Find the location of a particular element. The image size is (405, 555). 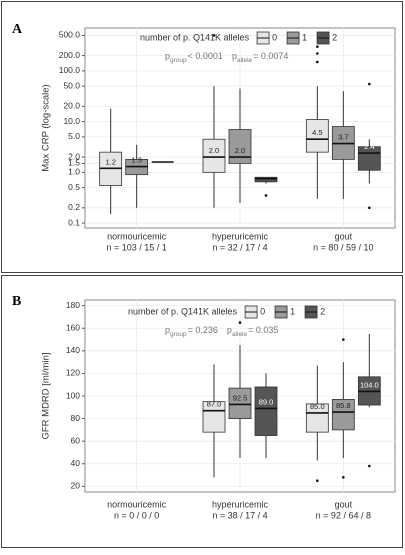

y-tick-label: 0.1 is located at coordinates (74, 222).